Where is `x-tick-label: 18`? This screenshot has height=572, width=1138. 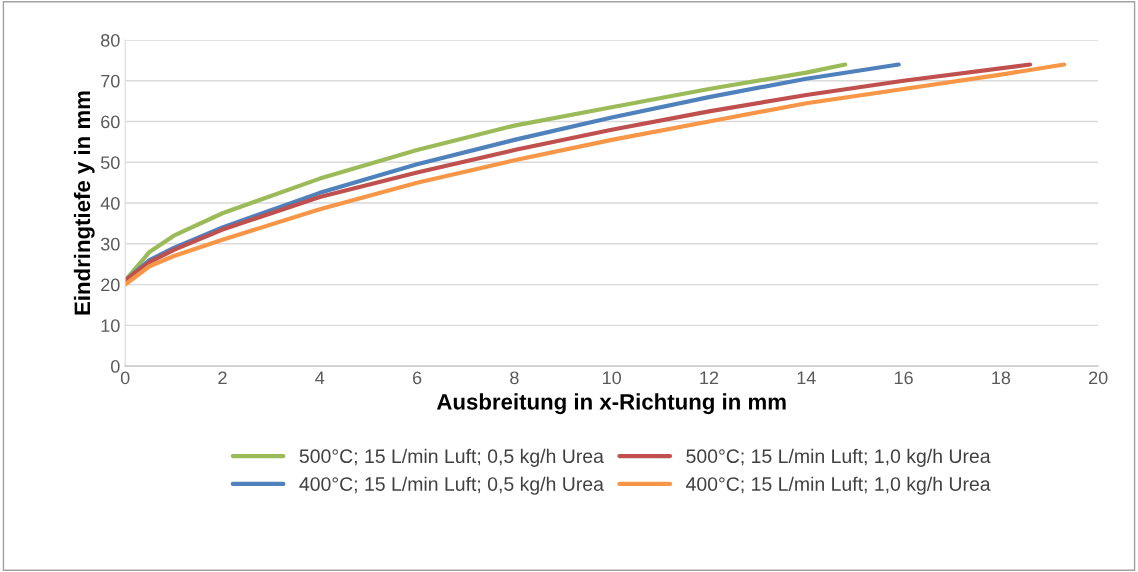 x-tick-label: 18 is located at coordinates (1001, 378).